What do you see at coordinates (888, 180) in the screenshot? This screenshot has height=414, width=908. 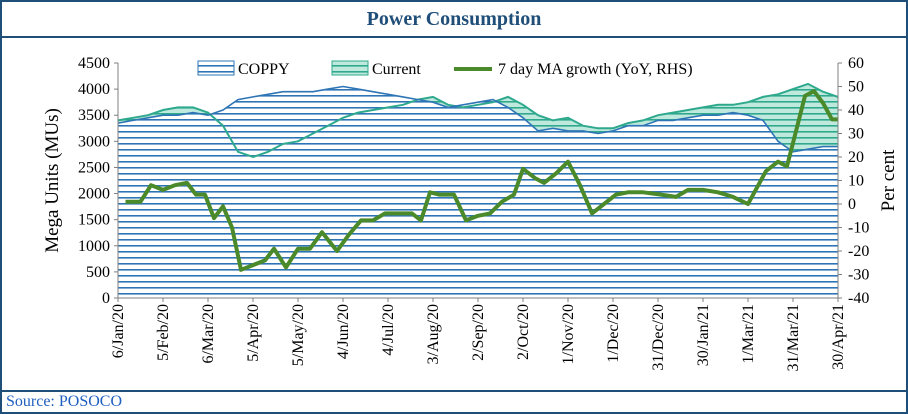 I see `y-right-axis-title: Per cent` at bounding box center [888, 180].